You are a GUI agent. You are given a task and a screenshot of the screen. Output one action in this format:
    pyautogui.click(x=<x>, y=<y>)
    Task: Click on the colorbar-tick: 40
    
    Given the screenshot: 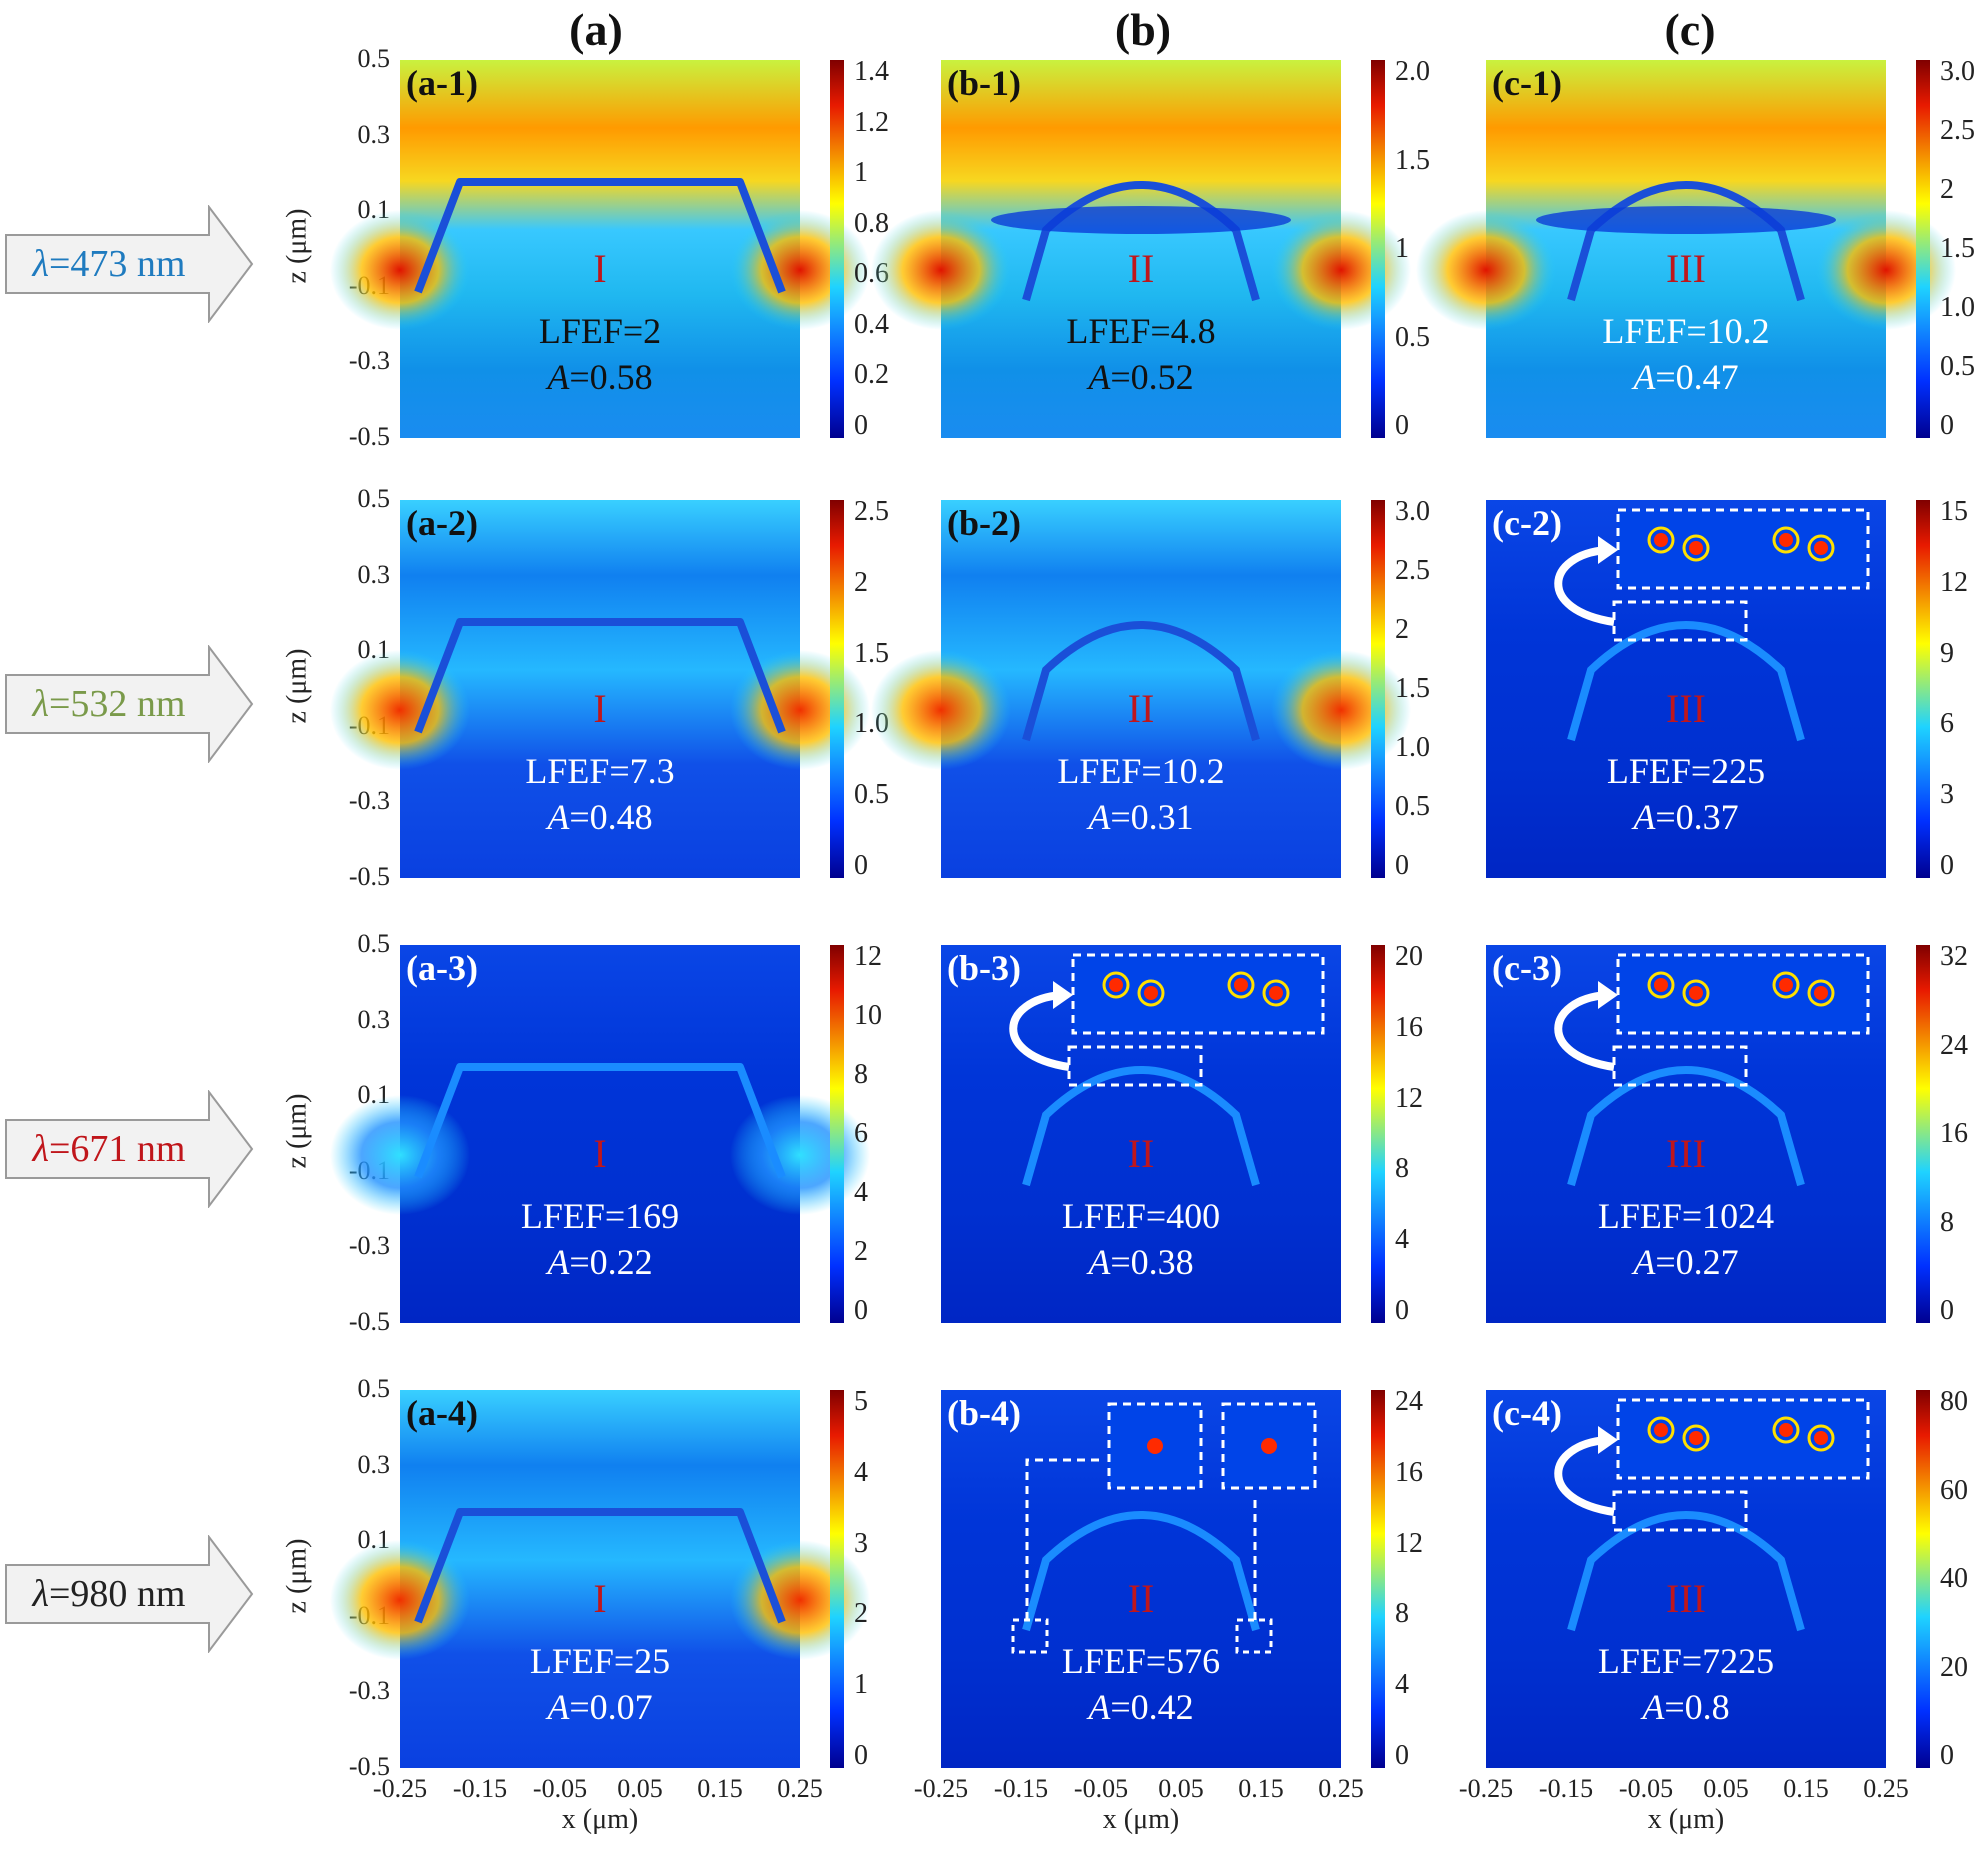 What is the action you would take?
    pyautogui.click(x=1954, y=1578)
    